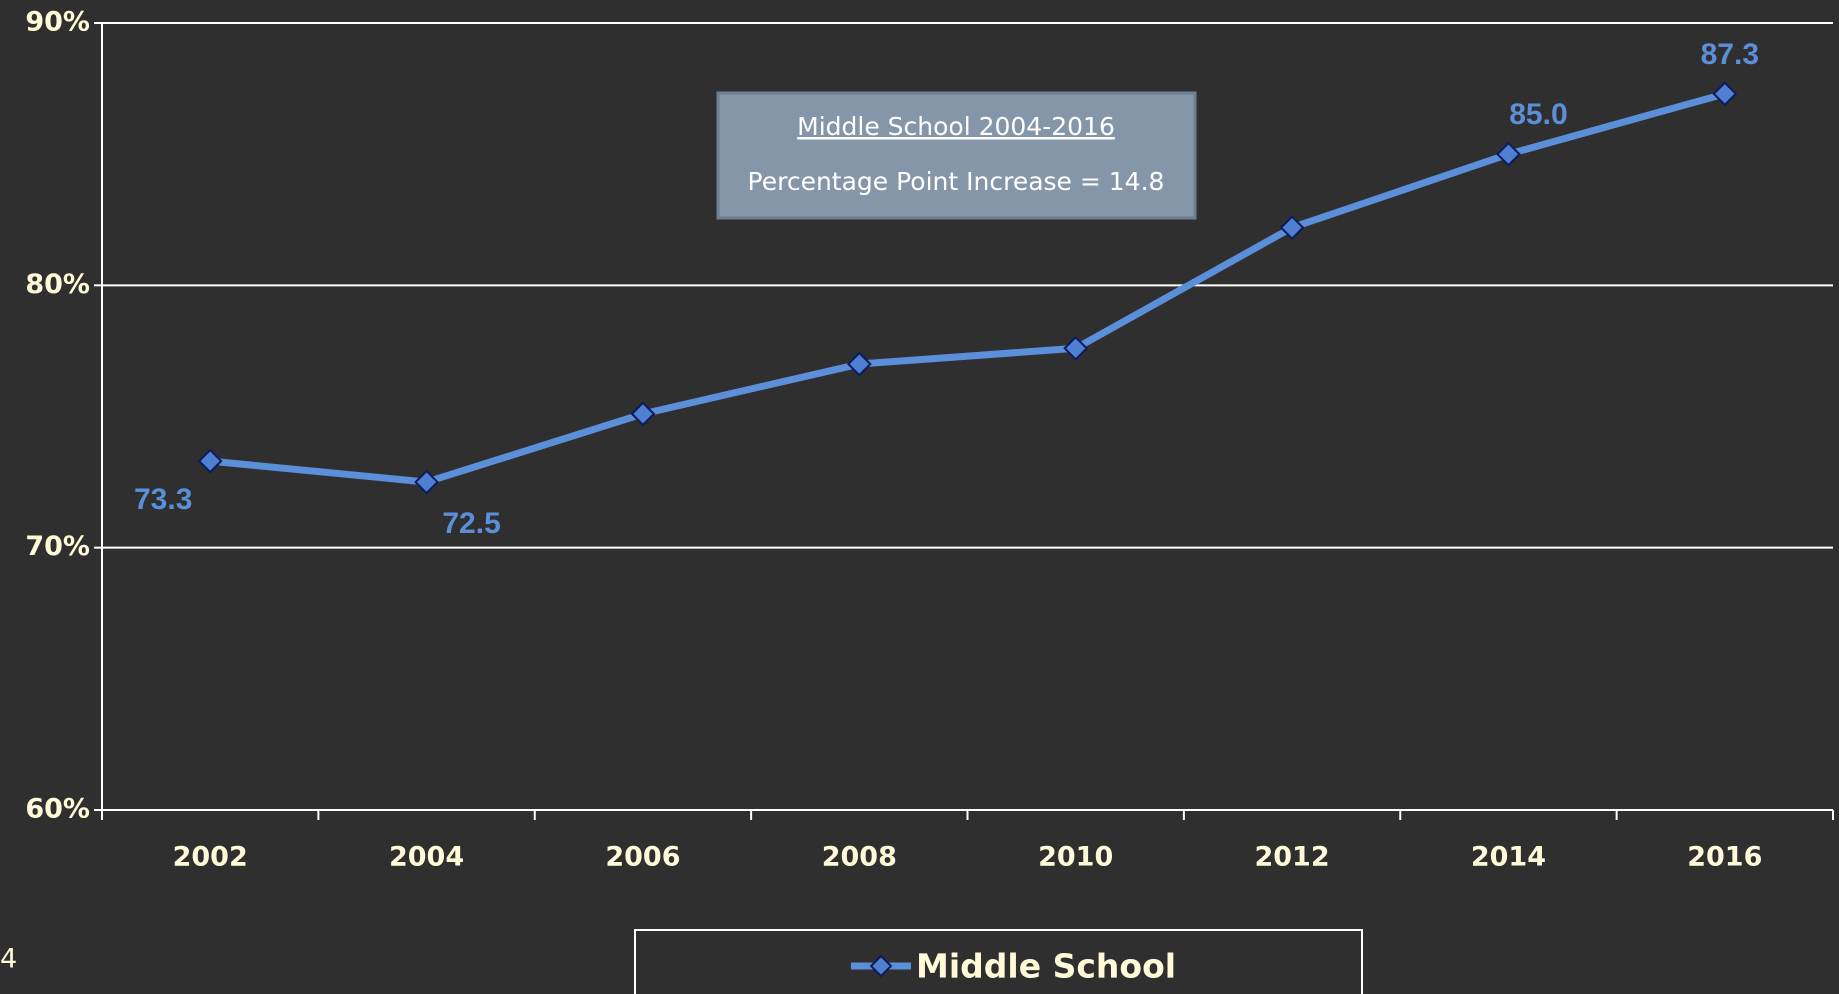 Image resolution: width=1839 pixels, height=994 pixels. Describe the element at coordinates (57, 809) in the screenshot. I see `y-tick-label: 60%` at that location.